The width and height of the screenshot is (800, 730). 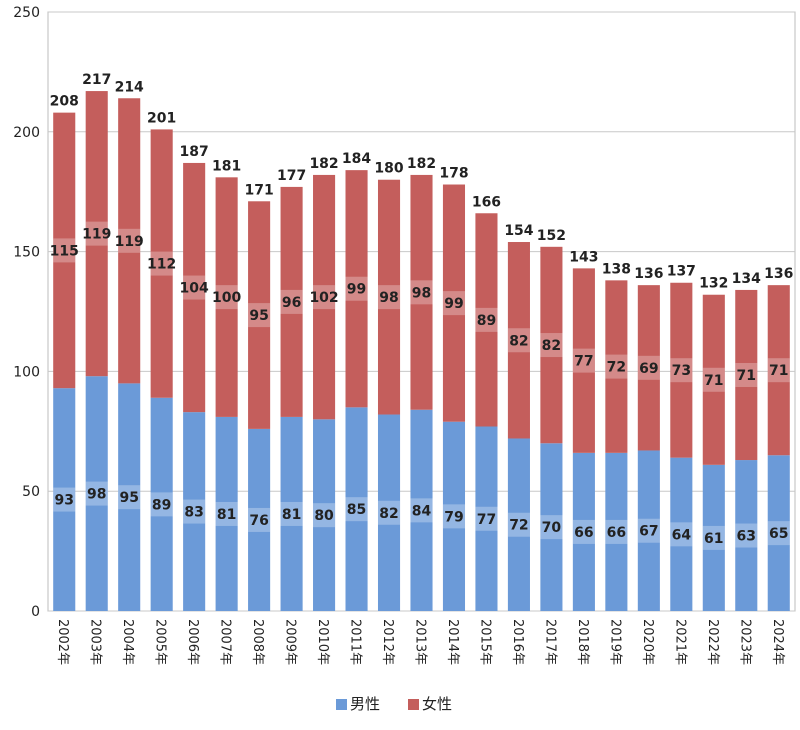 I want to click on bar-male-2008年, so click(x=259, y=519).